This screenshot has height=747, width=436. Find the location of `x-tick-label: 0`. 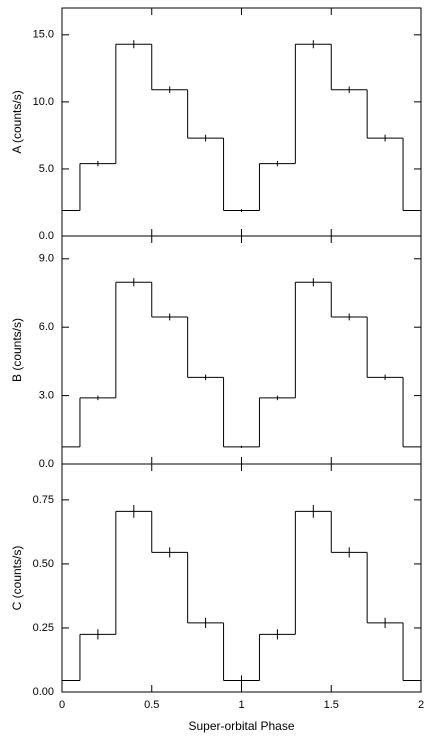

x-tick-label: 0 is located at coordinates (62, 705).